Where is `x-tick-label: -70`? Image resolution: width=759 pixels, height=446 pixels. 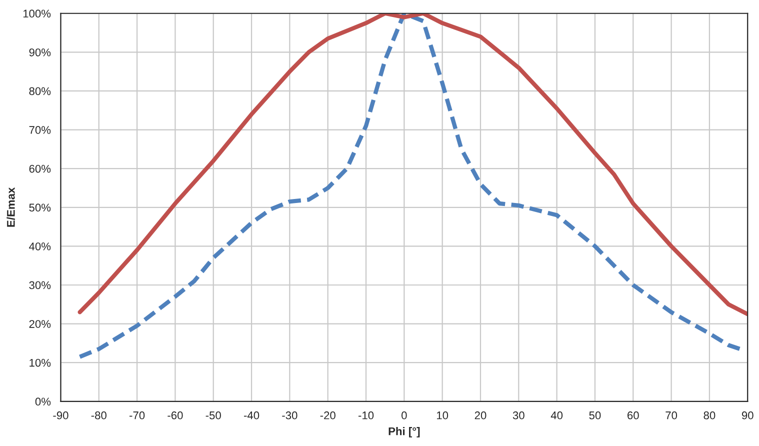
x-tick-label: -70 is located at coordinates (137, 415).